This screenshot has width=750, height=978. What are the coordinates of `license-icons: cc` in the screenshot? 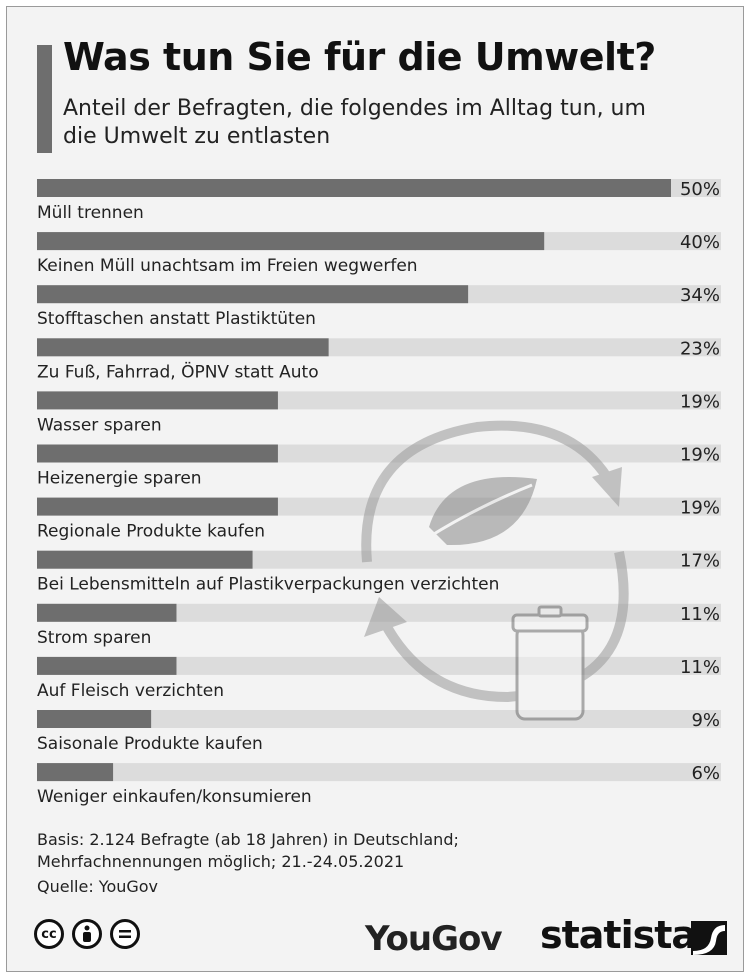 It's located at (87, 934).